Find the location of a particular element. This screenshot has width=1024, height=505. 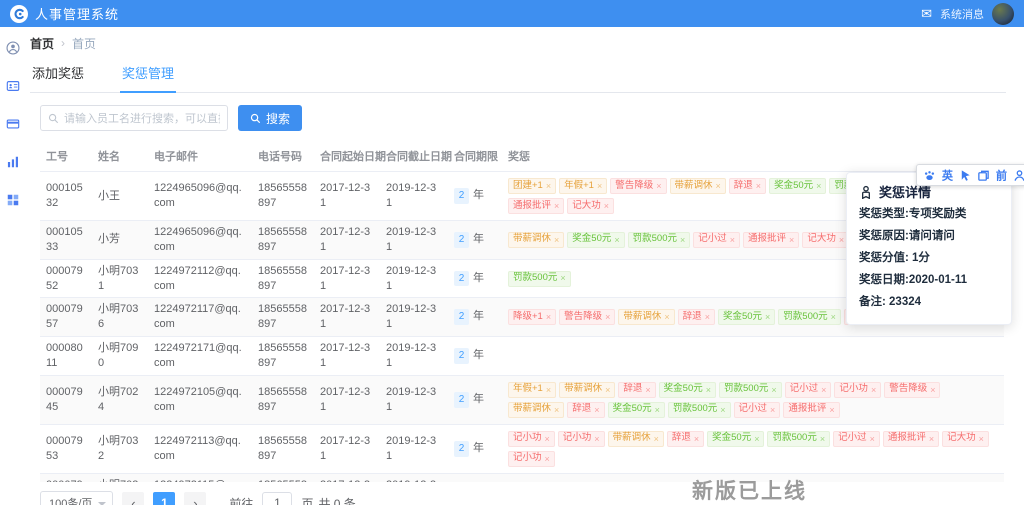

page-size-select: 100条/页 is located at coordinates (76, 498).